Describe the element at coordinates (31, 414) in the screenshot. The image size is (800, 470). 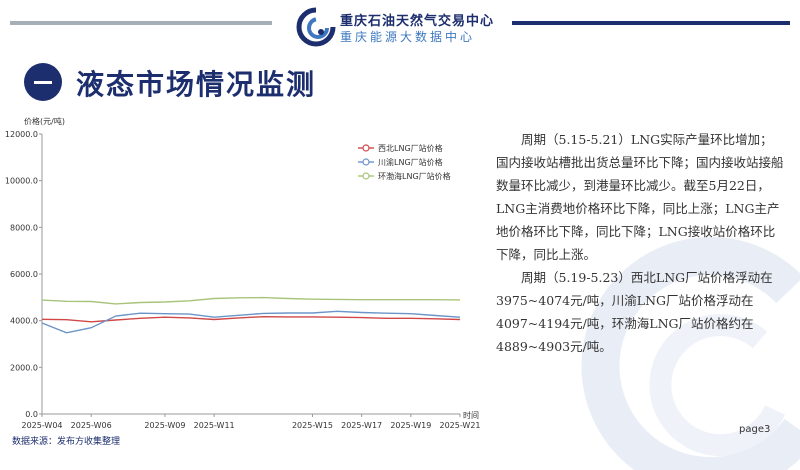
I see `y-tick-label: 0.0` at that location.